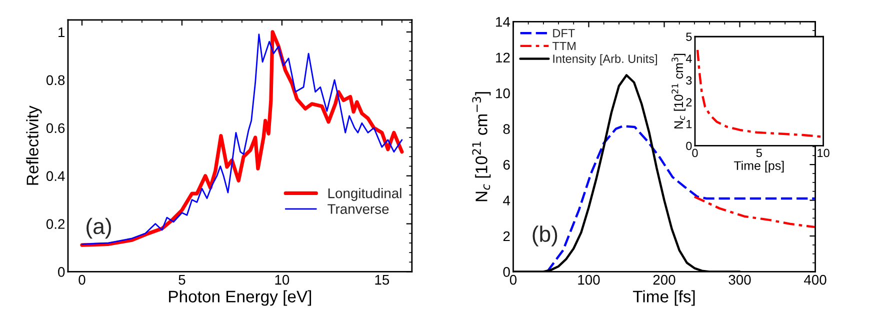 This screenshot has width=891, height=333. I want to click on legend-label: Tranverse, so click(358, 209).